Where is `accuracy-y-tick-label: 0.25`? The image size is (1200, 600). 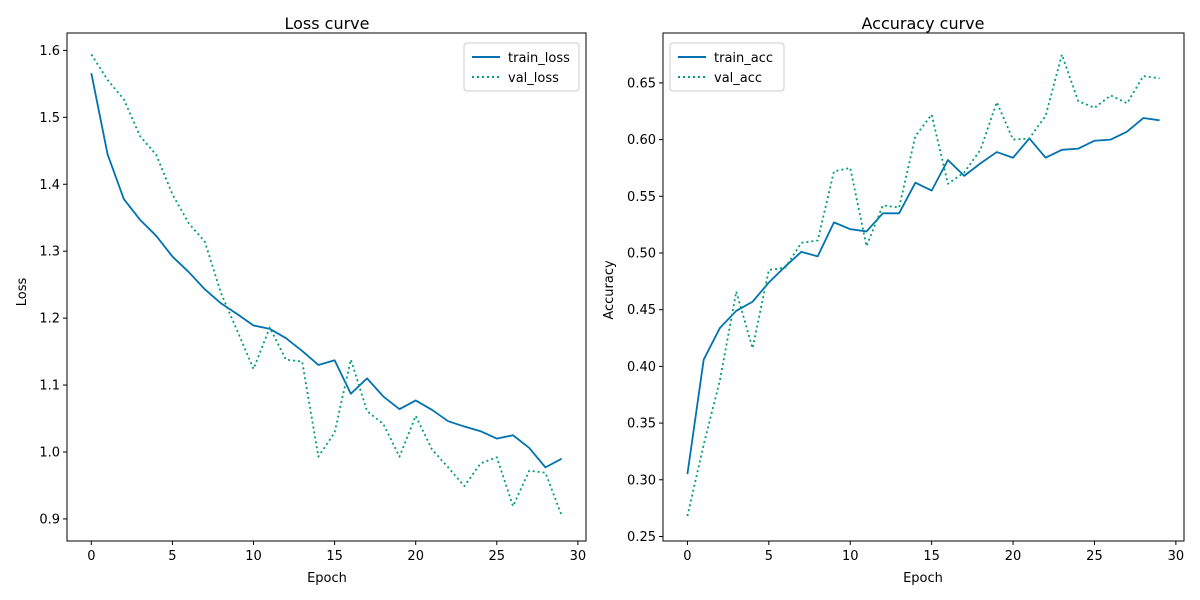
accuracy-y-tick-label: 0.25 is located at coordinates (641, 537).